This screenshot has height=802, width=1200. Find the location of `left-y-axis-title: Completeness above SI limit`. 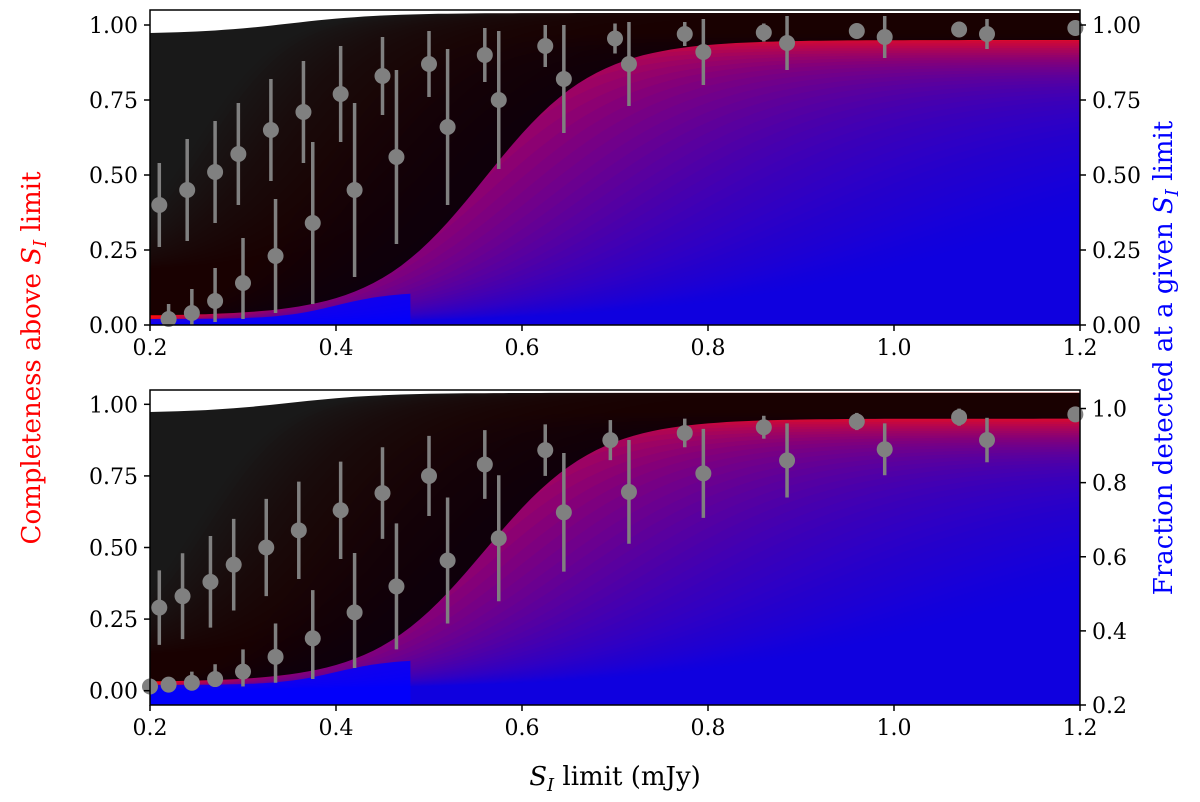

left-y-axis-title: Completeness above SI limit is located at coordinates (34, 357).